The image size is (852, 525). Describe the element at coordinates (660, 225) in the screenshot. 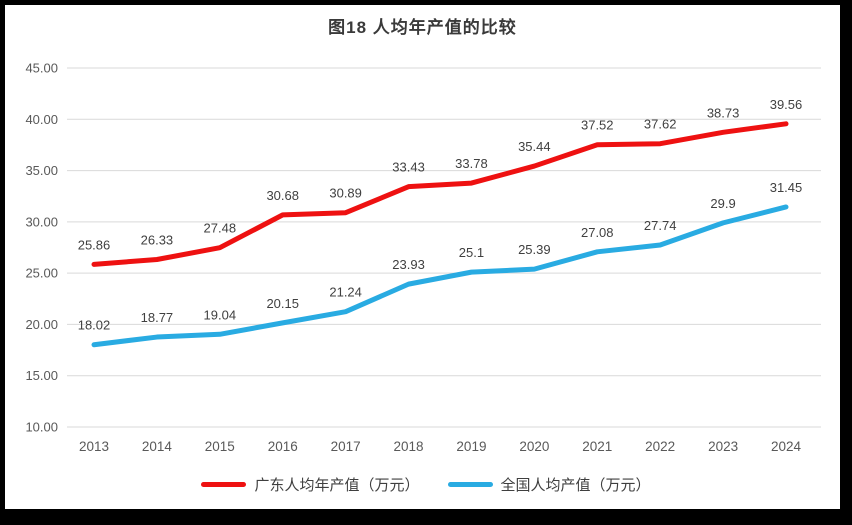

I see `data-label-national: 27.74` at that location.